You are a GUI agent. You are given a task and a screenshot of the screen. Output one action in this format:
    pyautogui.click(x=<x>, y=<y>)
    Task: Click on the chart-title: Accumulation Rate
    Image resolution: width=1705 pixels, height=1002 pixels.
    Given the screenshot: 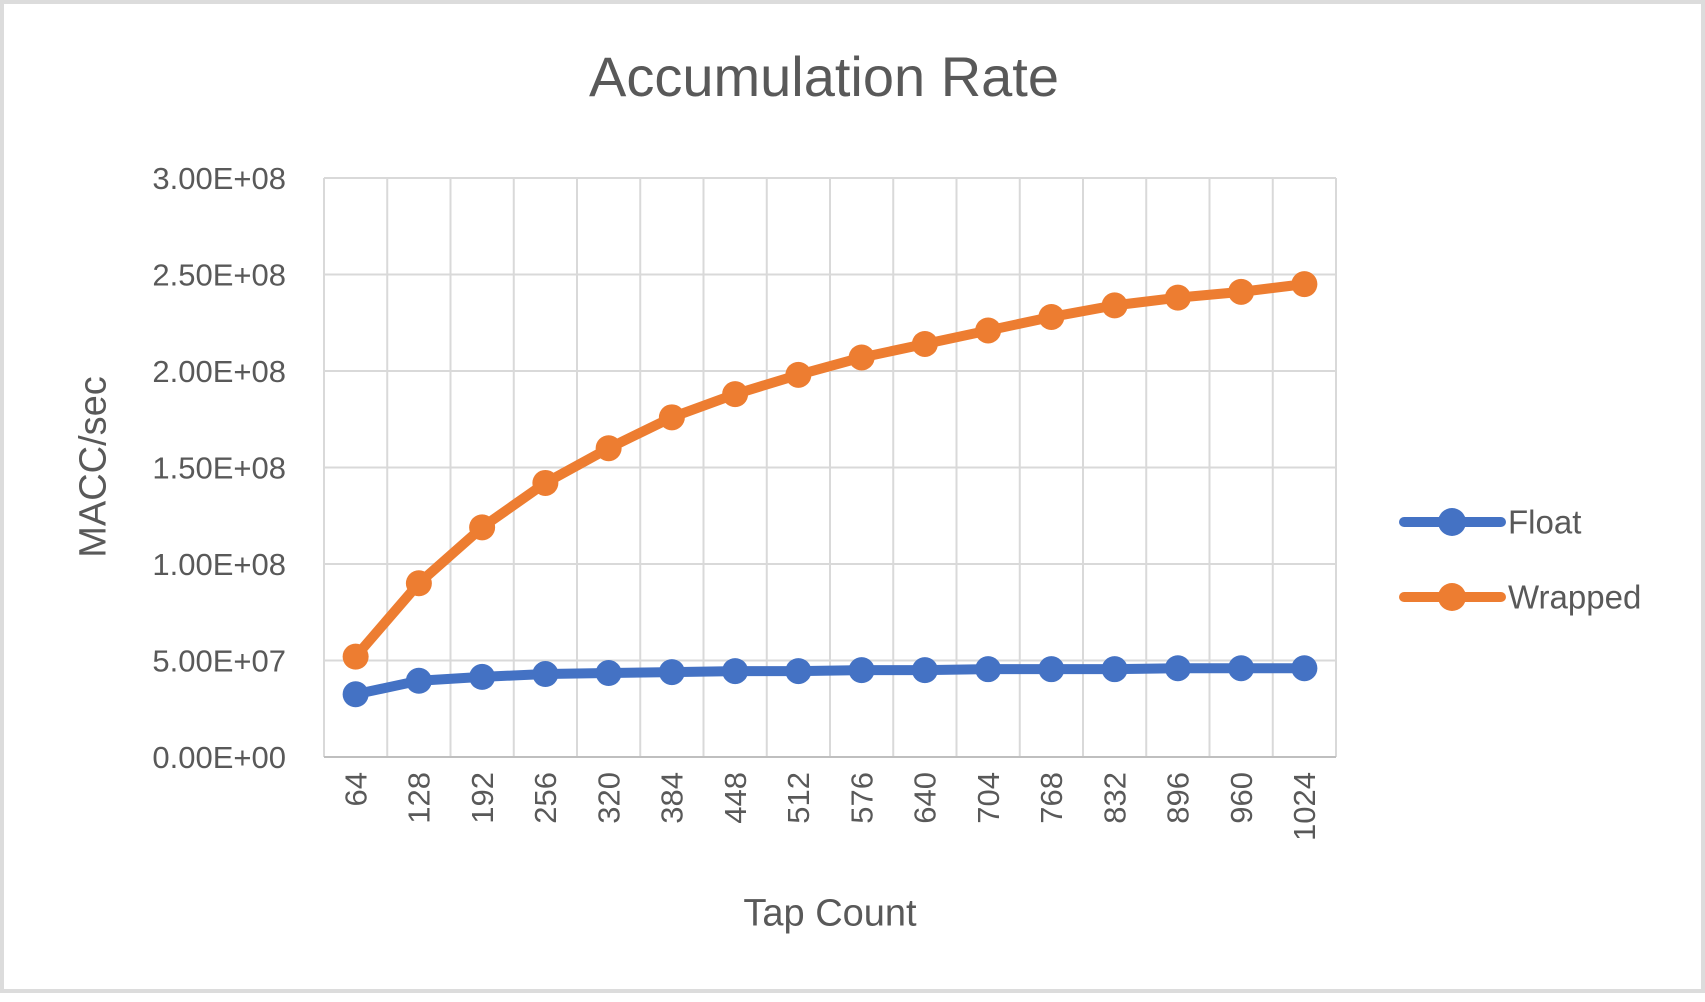 What is the action you would take?
    pyautogui.click(x=824, y=76)
    